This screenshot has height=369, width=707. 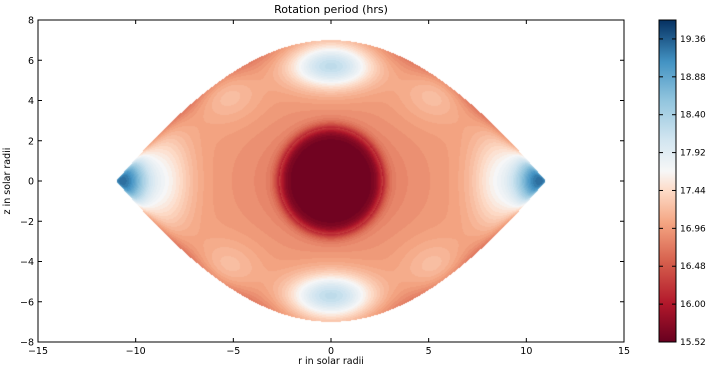 I want to click on y-tick-label: −2, so click(x=27, y=222).